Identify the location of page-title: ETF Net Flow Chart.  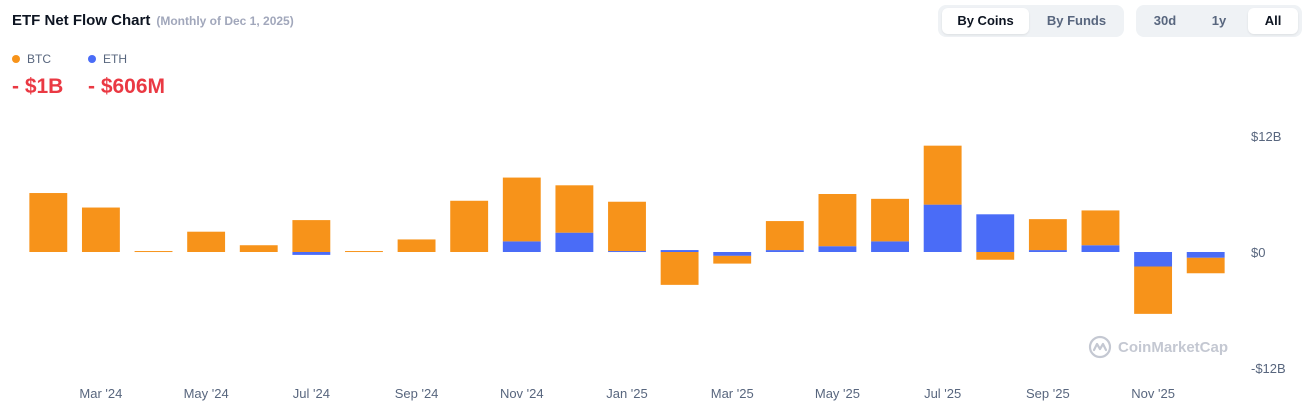
(81, 20).